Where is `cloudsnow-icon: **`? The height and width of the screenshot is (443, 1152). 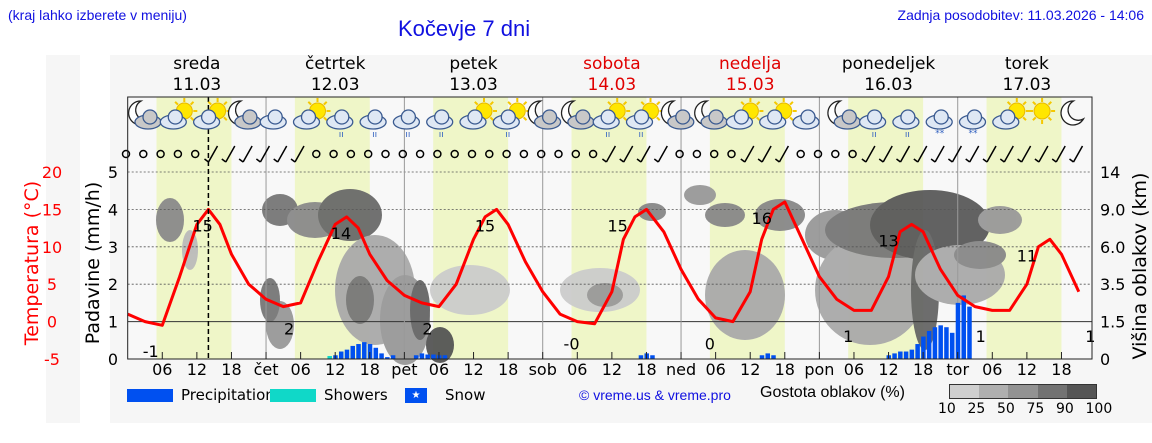 cloudsnow-icon: ** is located at coordinates (939, 124).